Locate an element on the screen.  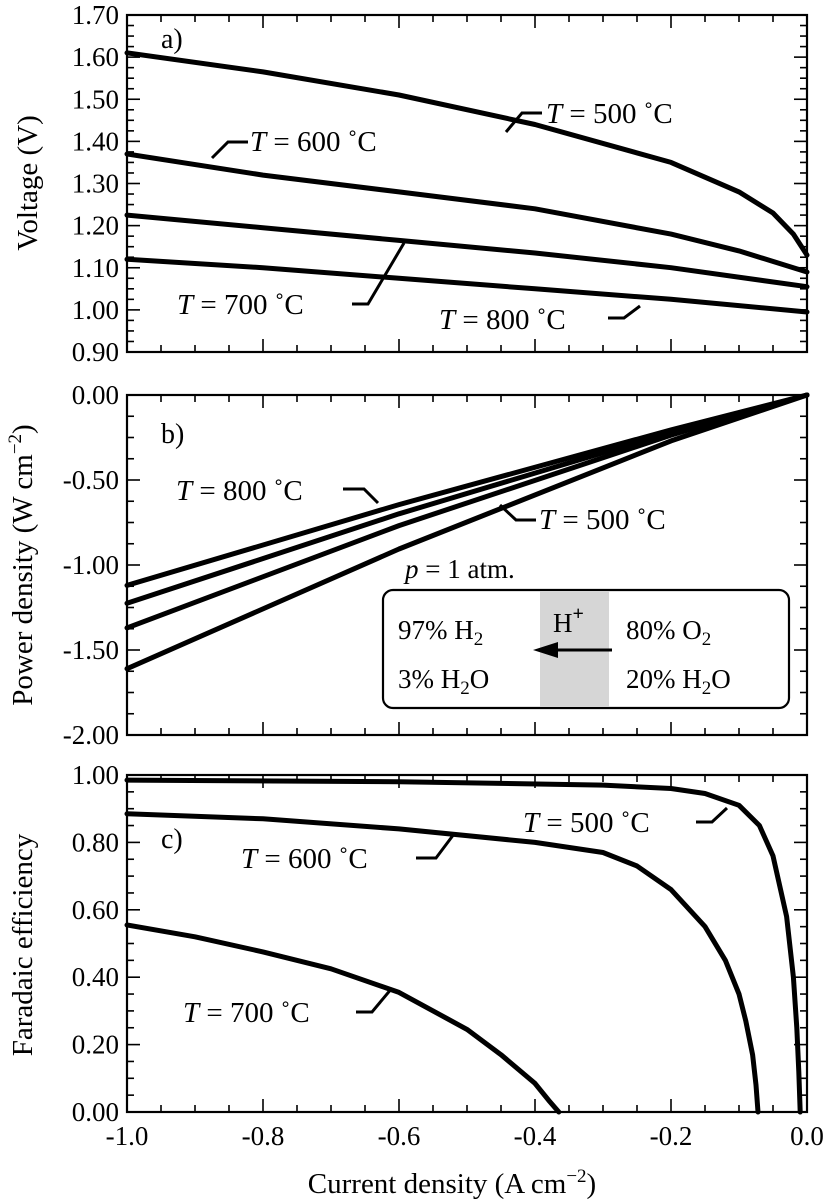
series-line-500C is located at coordinates (467, 154).